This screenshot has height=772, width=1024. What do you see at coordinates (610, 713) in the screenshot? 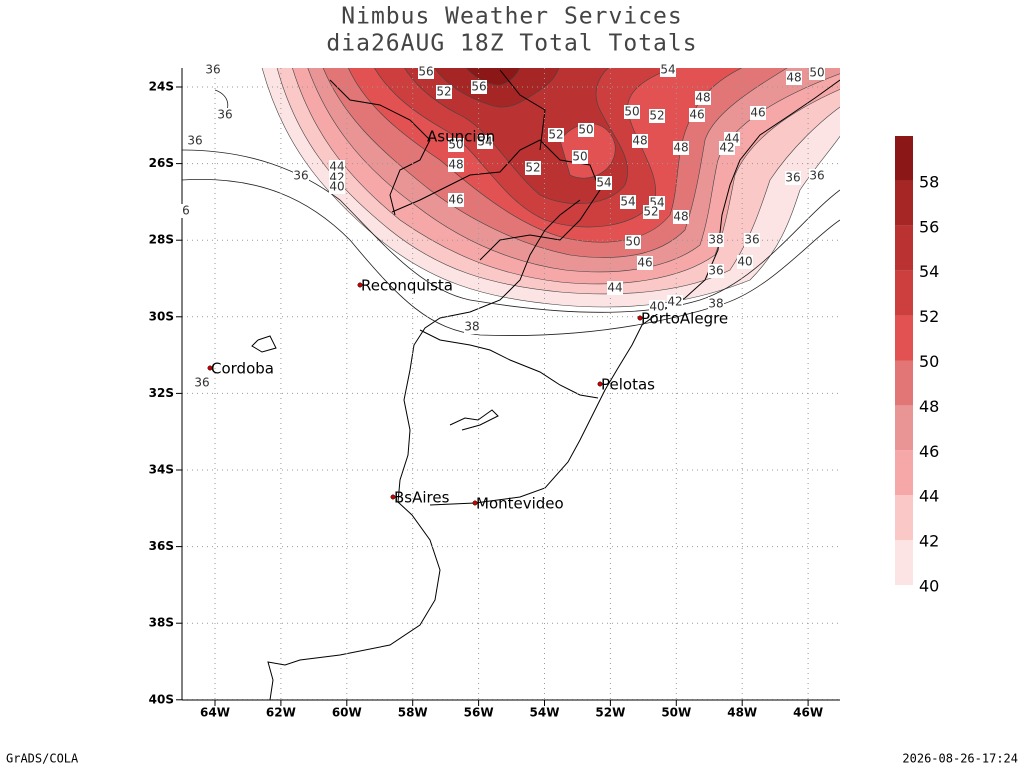
I see `lon-label: 52W` at bounding box center [610, 713].